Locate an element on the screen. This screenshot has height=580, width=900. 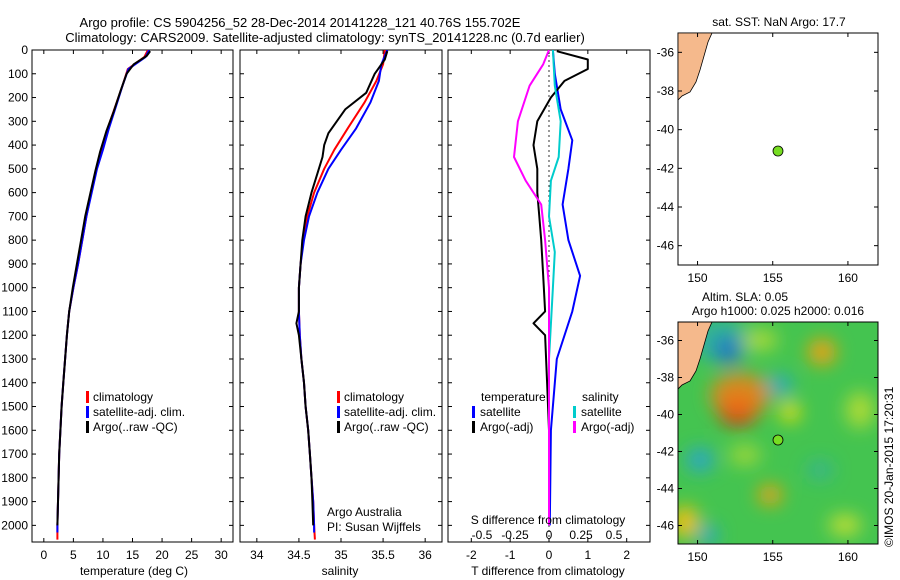
x-tick-label: 10 is located at coordinates (103, 555).